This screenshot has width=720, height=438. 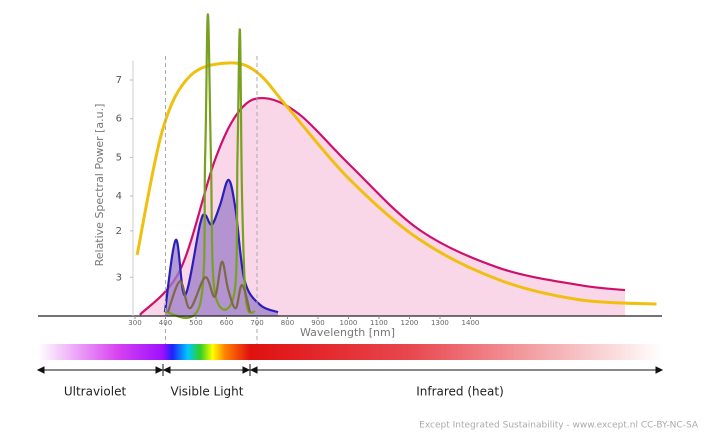 I want to click on y-tick-label: 4, so click(x=119, y=196).